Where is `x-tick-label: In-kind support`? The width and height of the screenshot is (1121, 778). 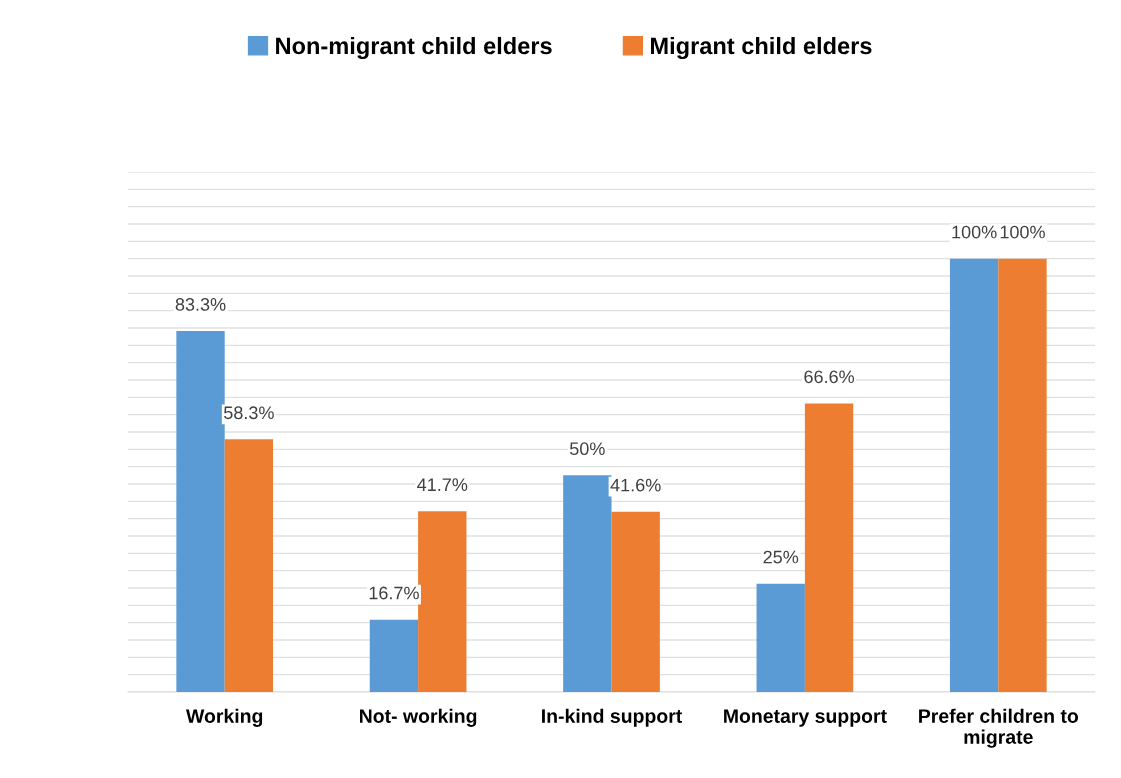 x-tick-label: In-kind support is located at coordinates (612, 717).